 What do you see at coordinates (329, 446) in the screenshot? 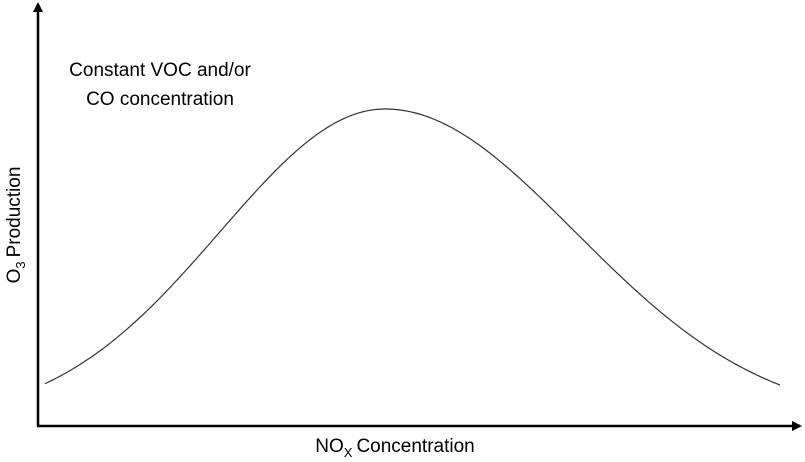
I see `label-part: NO` at bounding box center [329, 446].